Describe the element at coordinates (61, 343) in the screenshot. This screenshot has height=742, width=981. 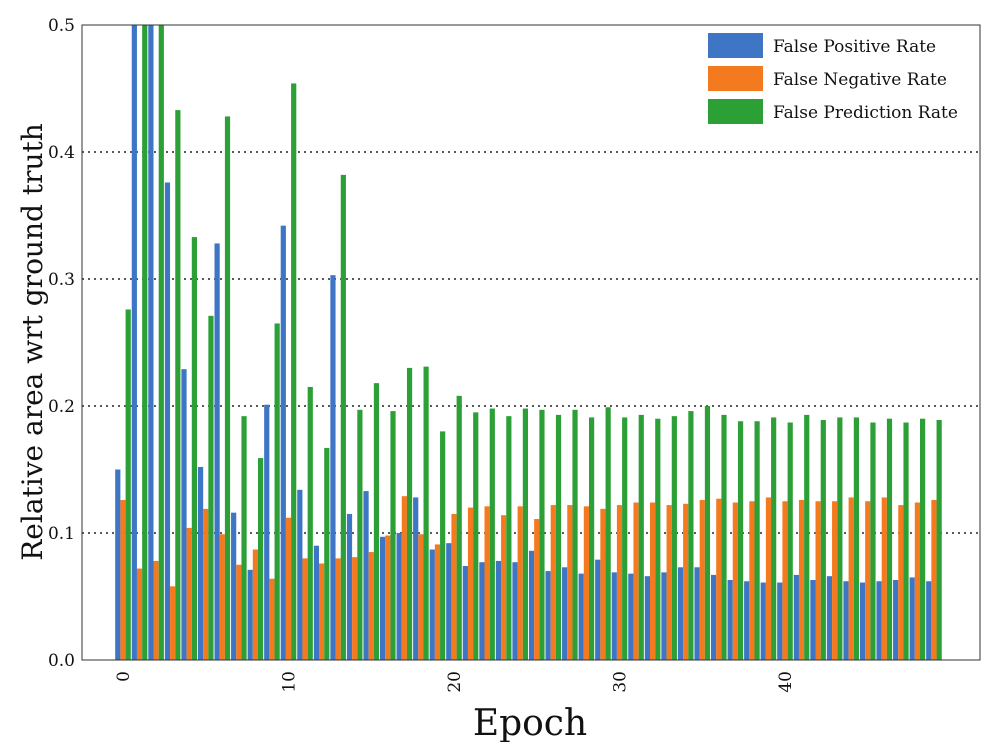
I see `y-axis: 0.0 0.1 0.2 0.3 0.4 0.5` at that location.